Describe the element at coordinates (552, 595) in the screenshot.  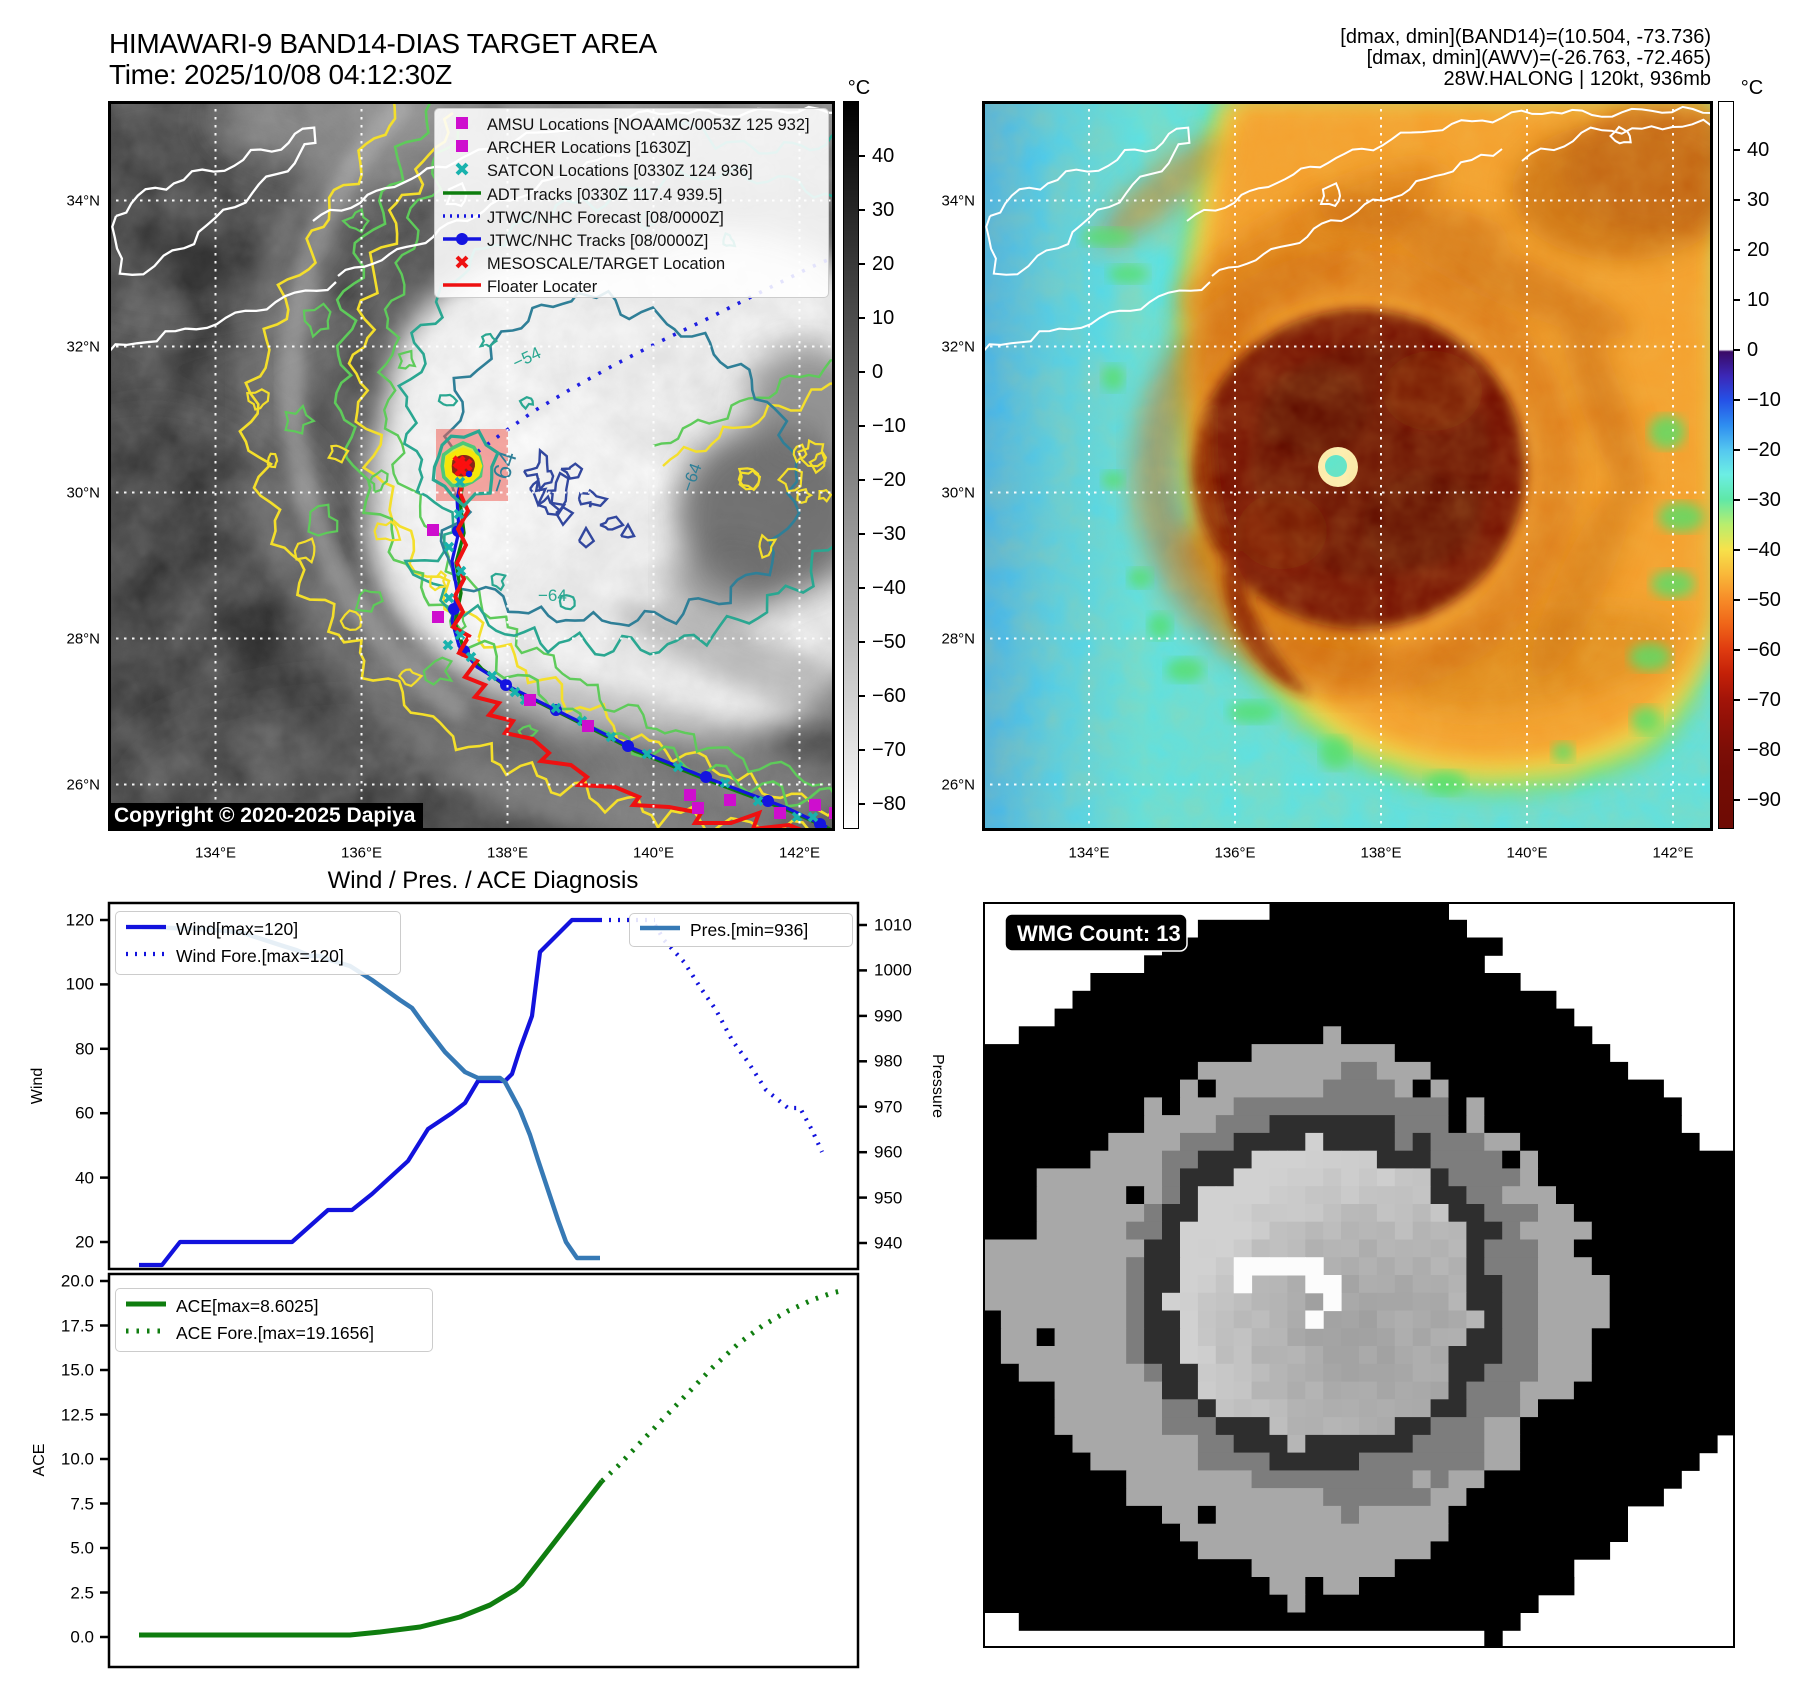
I see `svg-text: −64` at that location.